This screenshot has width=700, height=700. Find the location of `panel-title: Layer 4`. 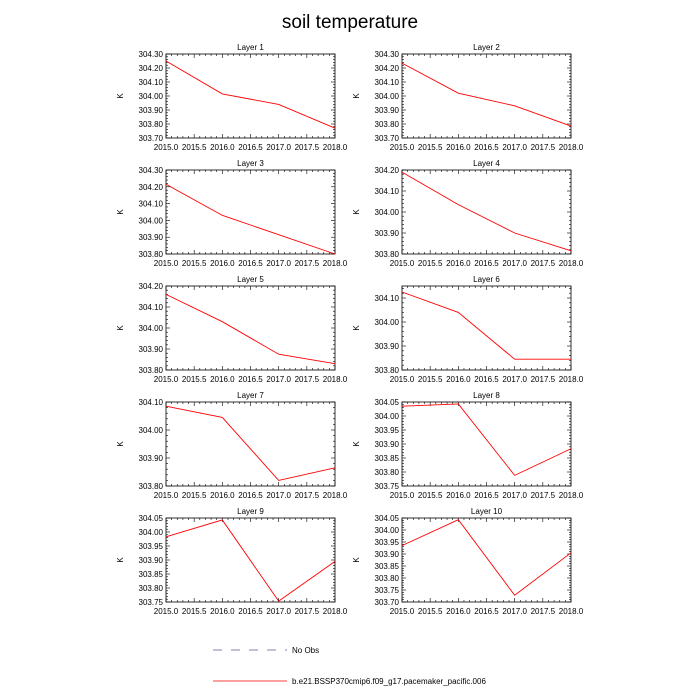

panel-title: Layer 4 is located at coordinates (486, 163).